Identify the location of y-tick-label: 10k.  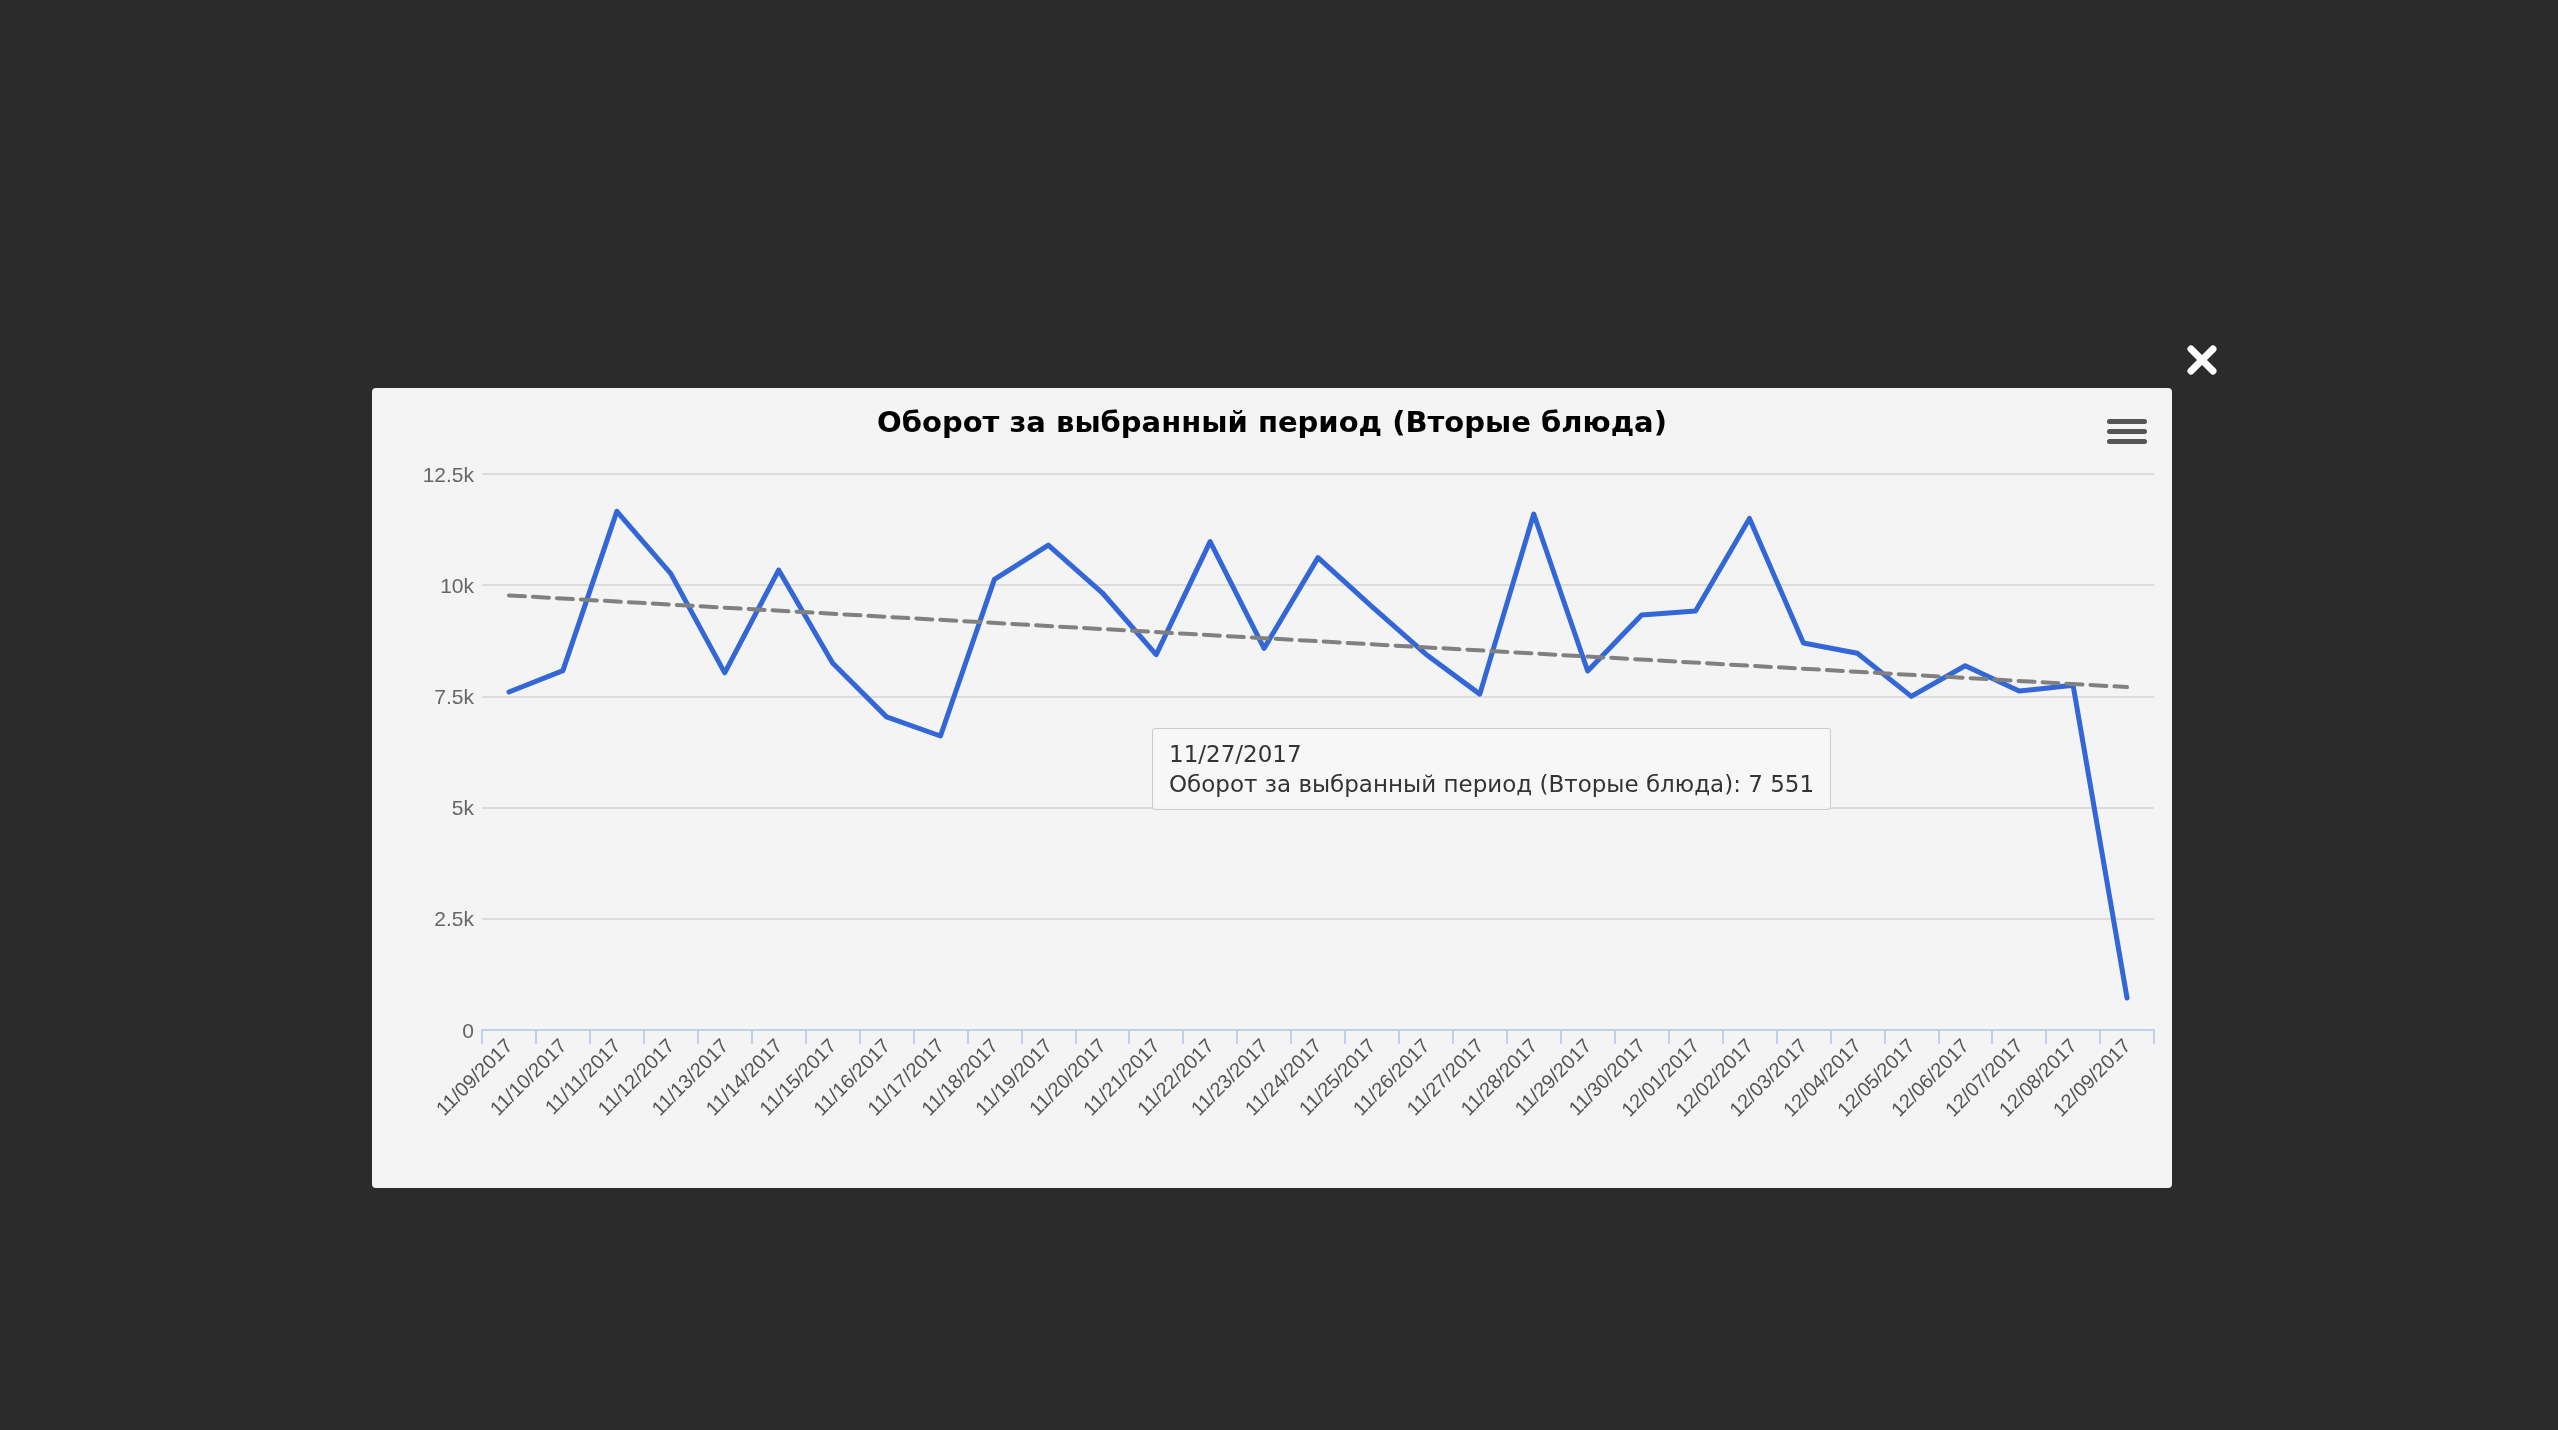
(457, 585).